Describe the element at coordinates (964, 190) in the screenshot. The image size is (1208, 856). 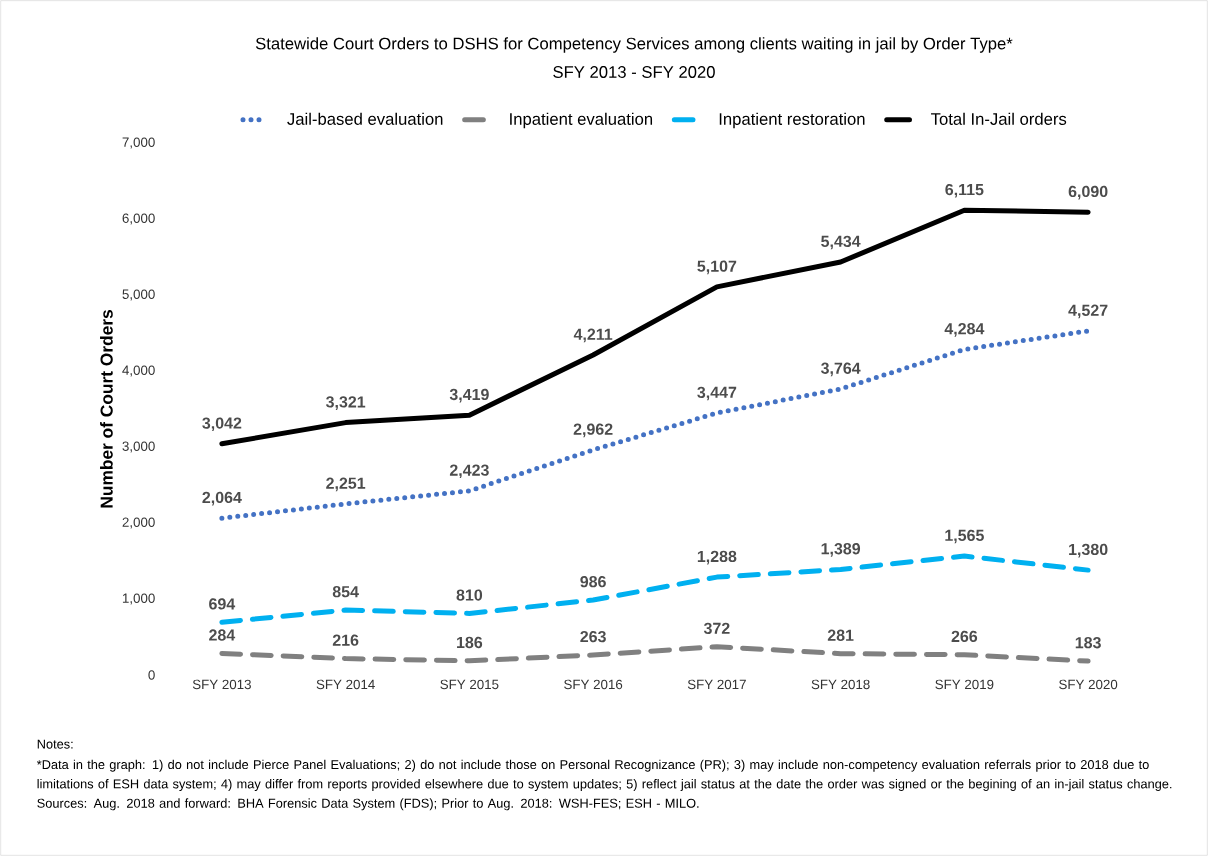
I see `data-label: 6,115` at that location.